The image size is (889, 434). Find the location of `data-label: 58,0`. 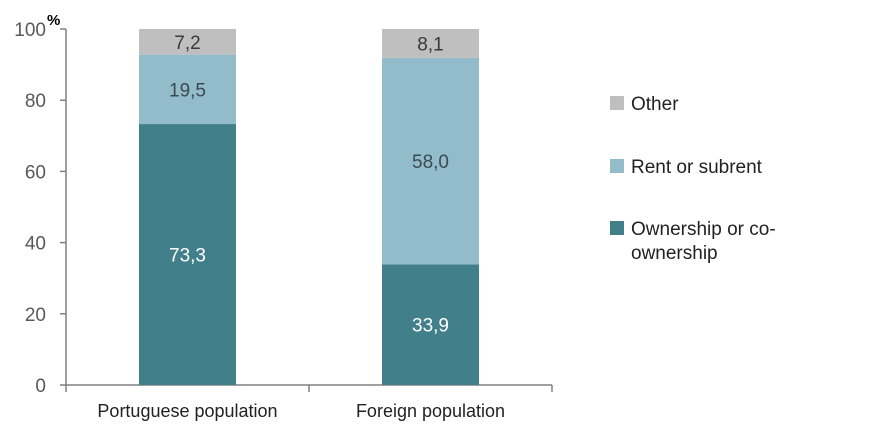

data-label: 58,0 is located at coordinates (430, 162).